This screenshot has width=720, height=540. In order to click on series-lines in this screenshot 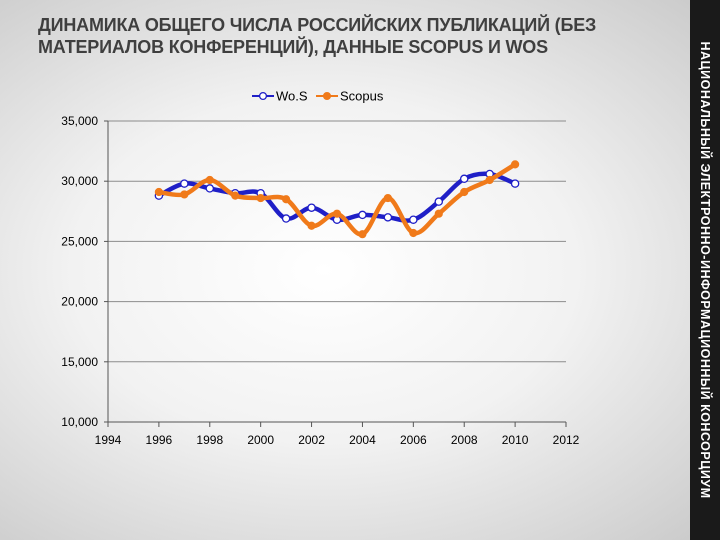, I will do `click(337, 199)`.